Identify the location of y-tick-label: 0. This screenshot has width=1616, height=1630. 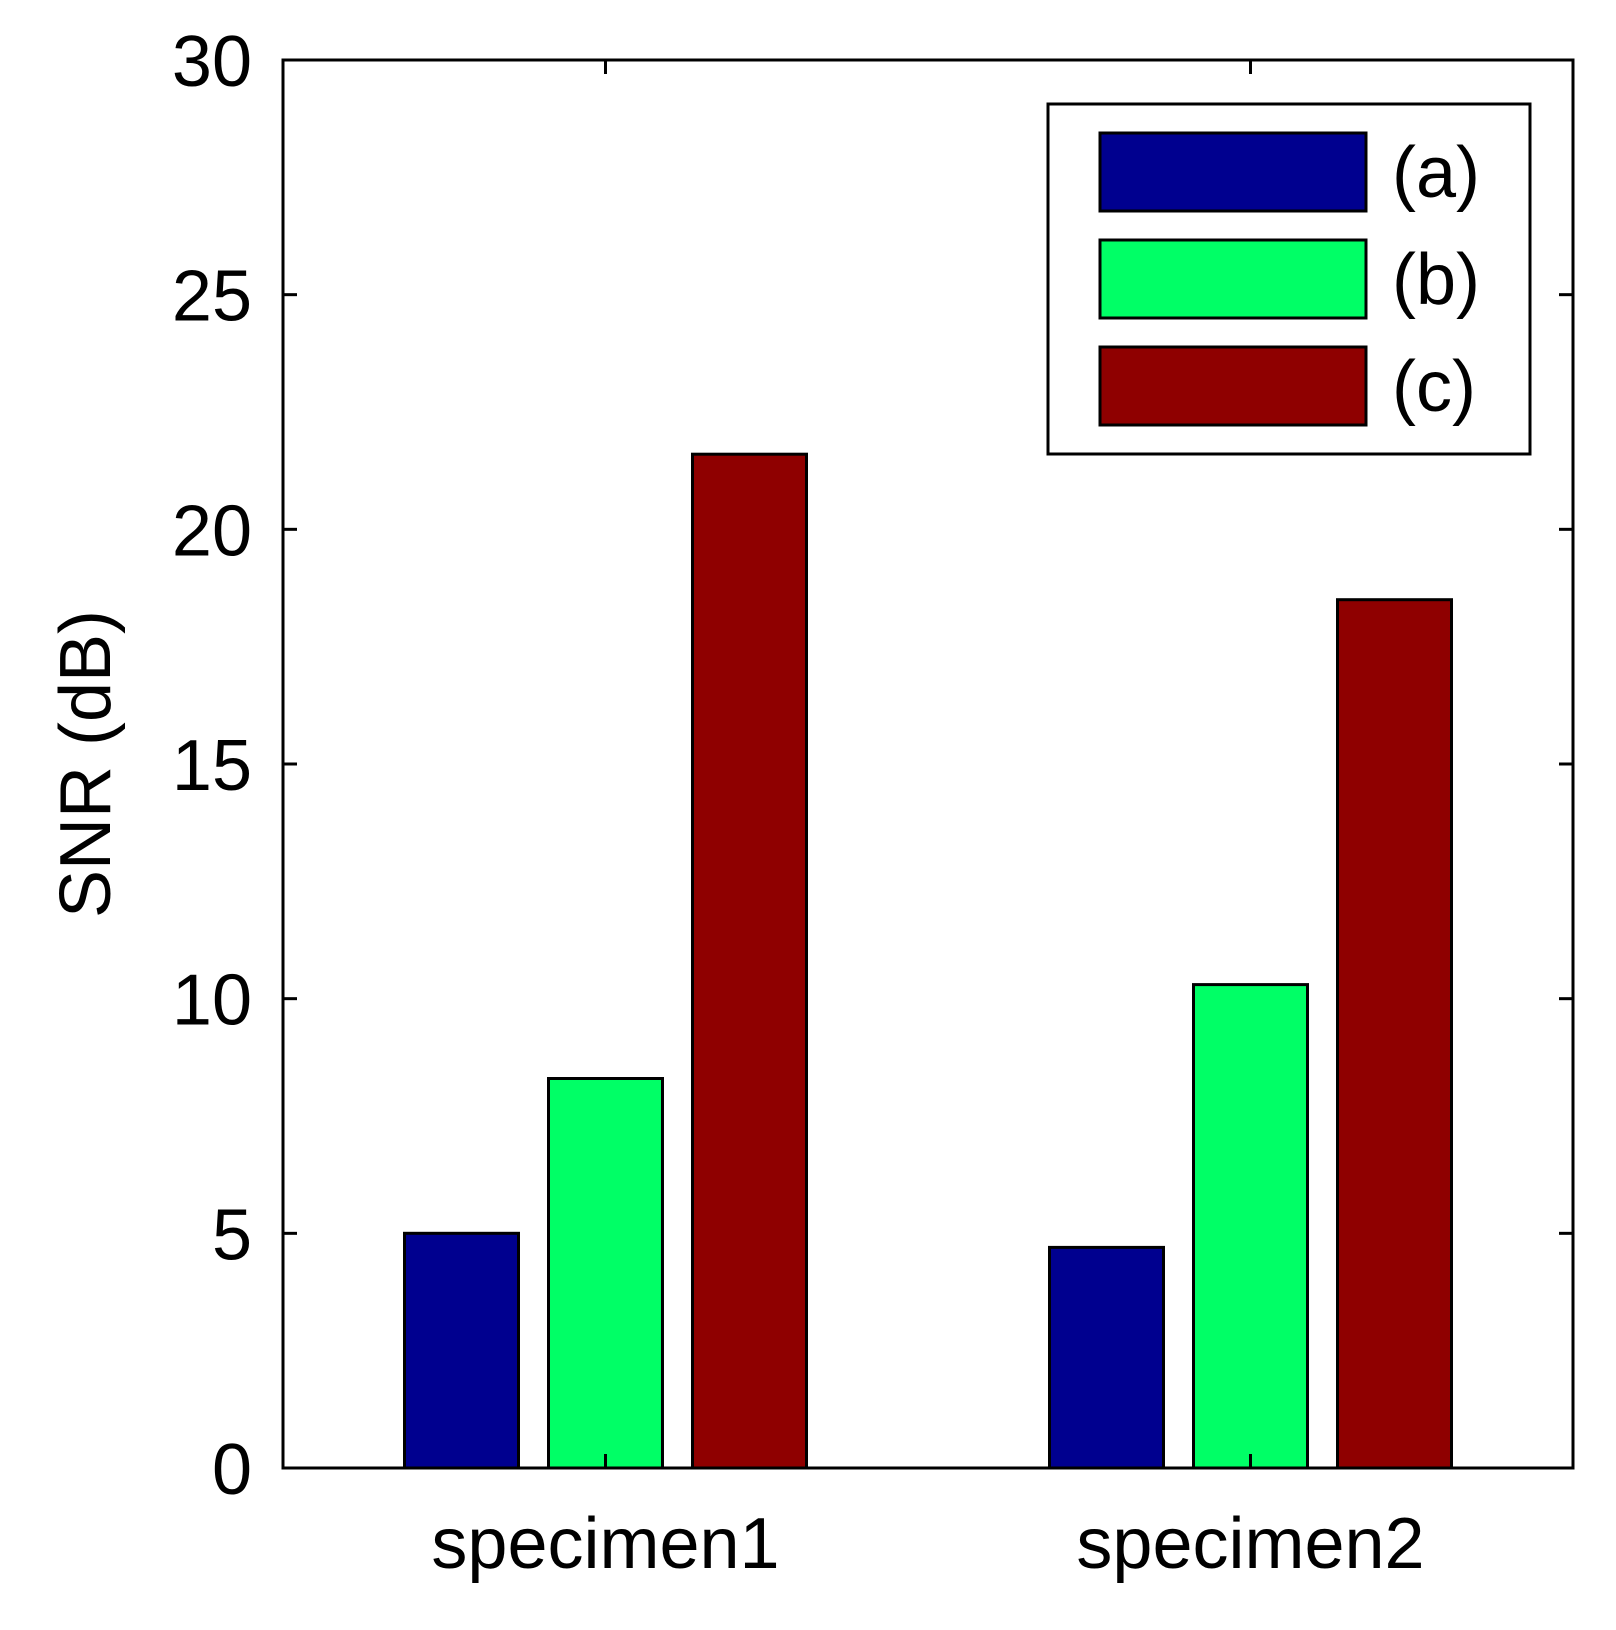
(232, 1470).